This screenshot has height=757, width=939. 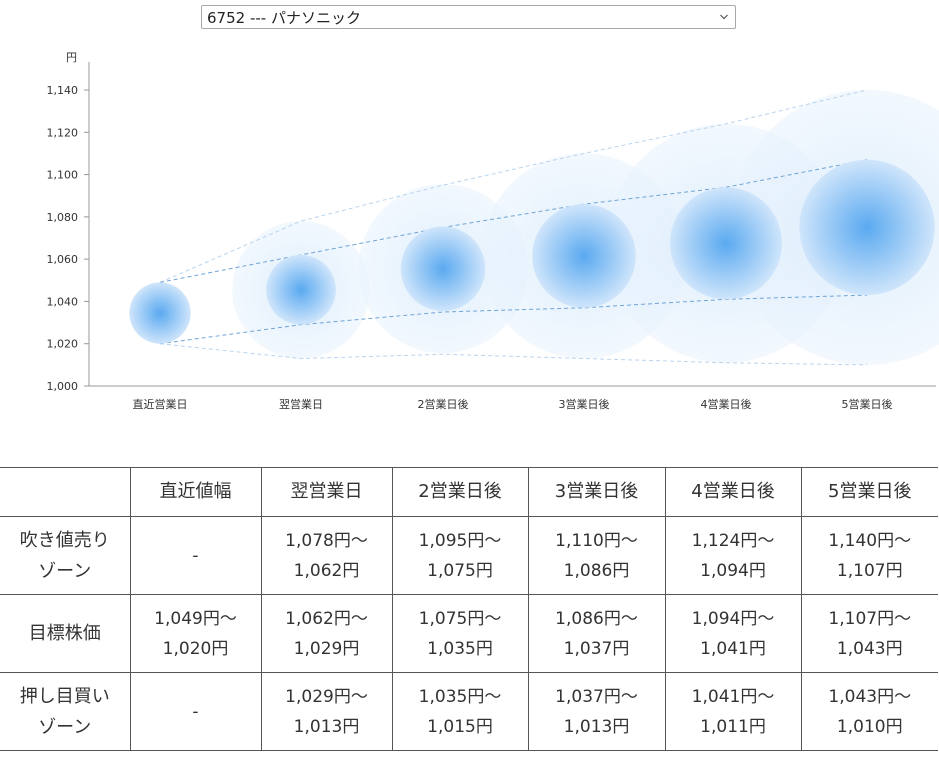 What do you see at coordinates (326, 648) in the screenshot?
I see `cell-line: 1,029円` at bounding box center [326, 648].